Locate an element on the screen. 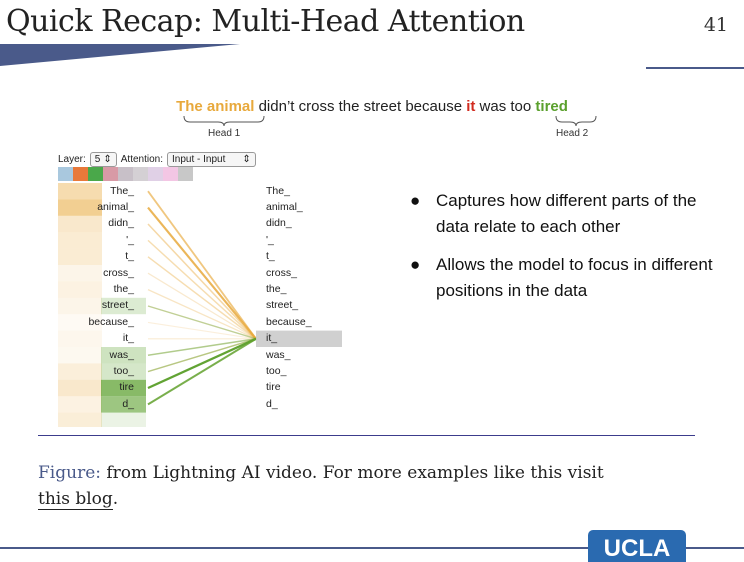  sentence-head1-span: The animal is located at coordinates (215, 106).